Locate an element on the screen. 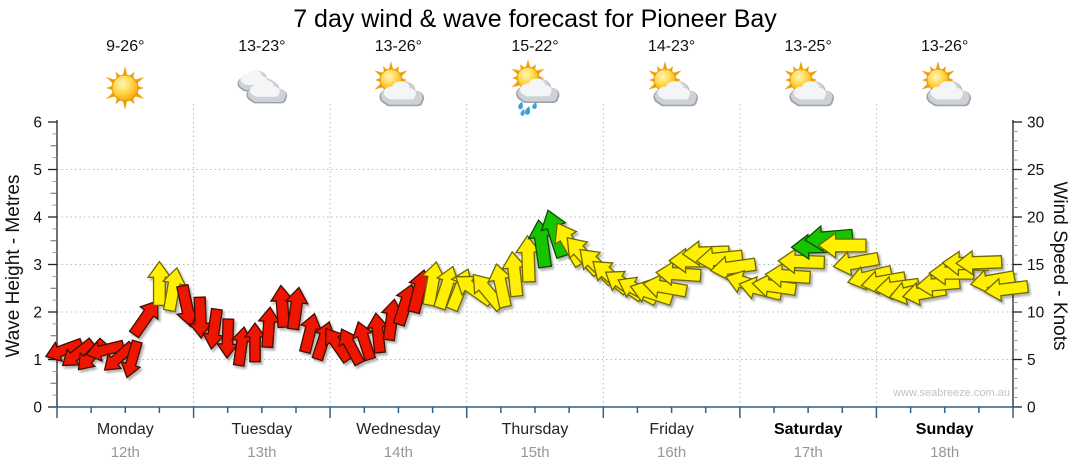 This screenshot has height=475, width=1080. day-header-thursday: 15-22° is located at coordinates (535, 77).